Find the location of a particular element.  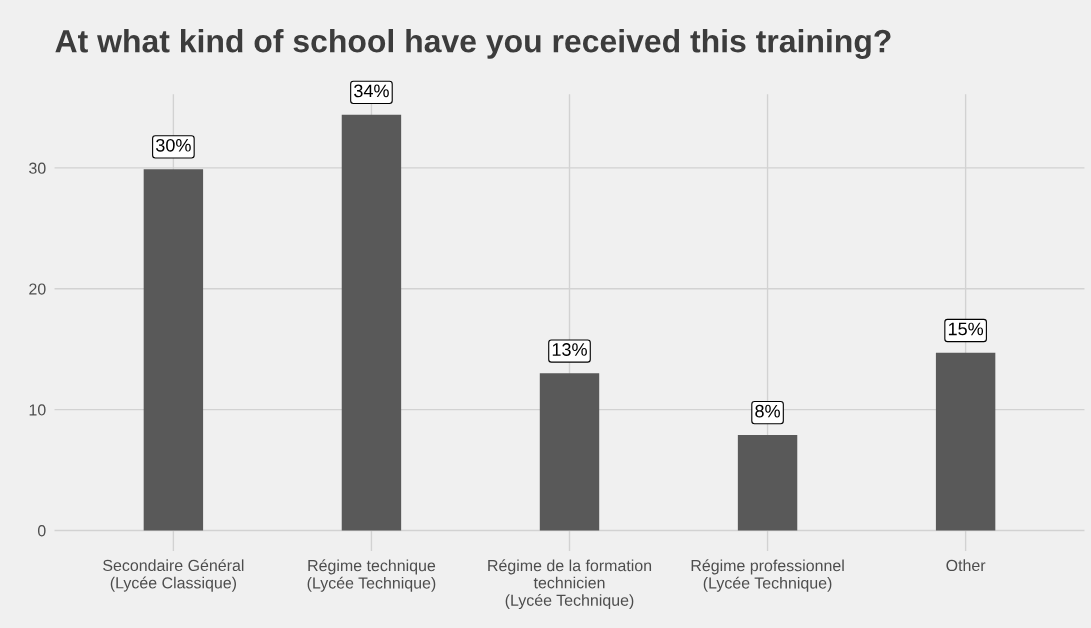

x-tick-label: Other is located at coordinates (966, 565).